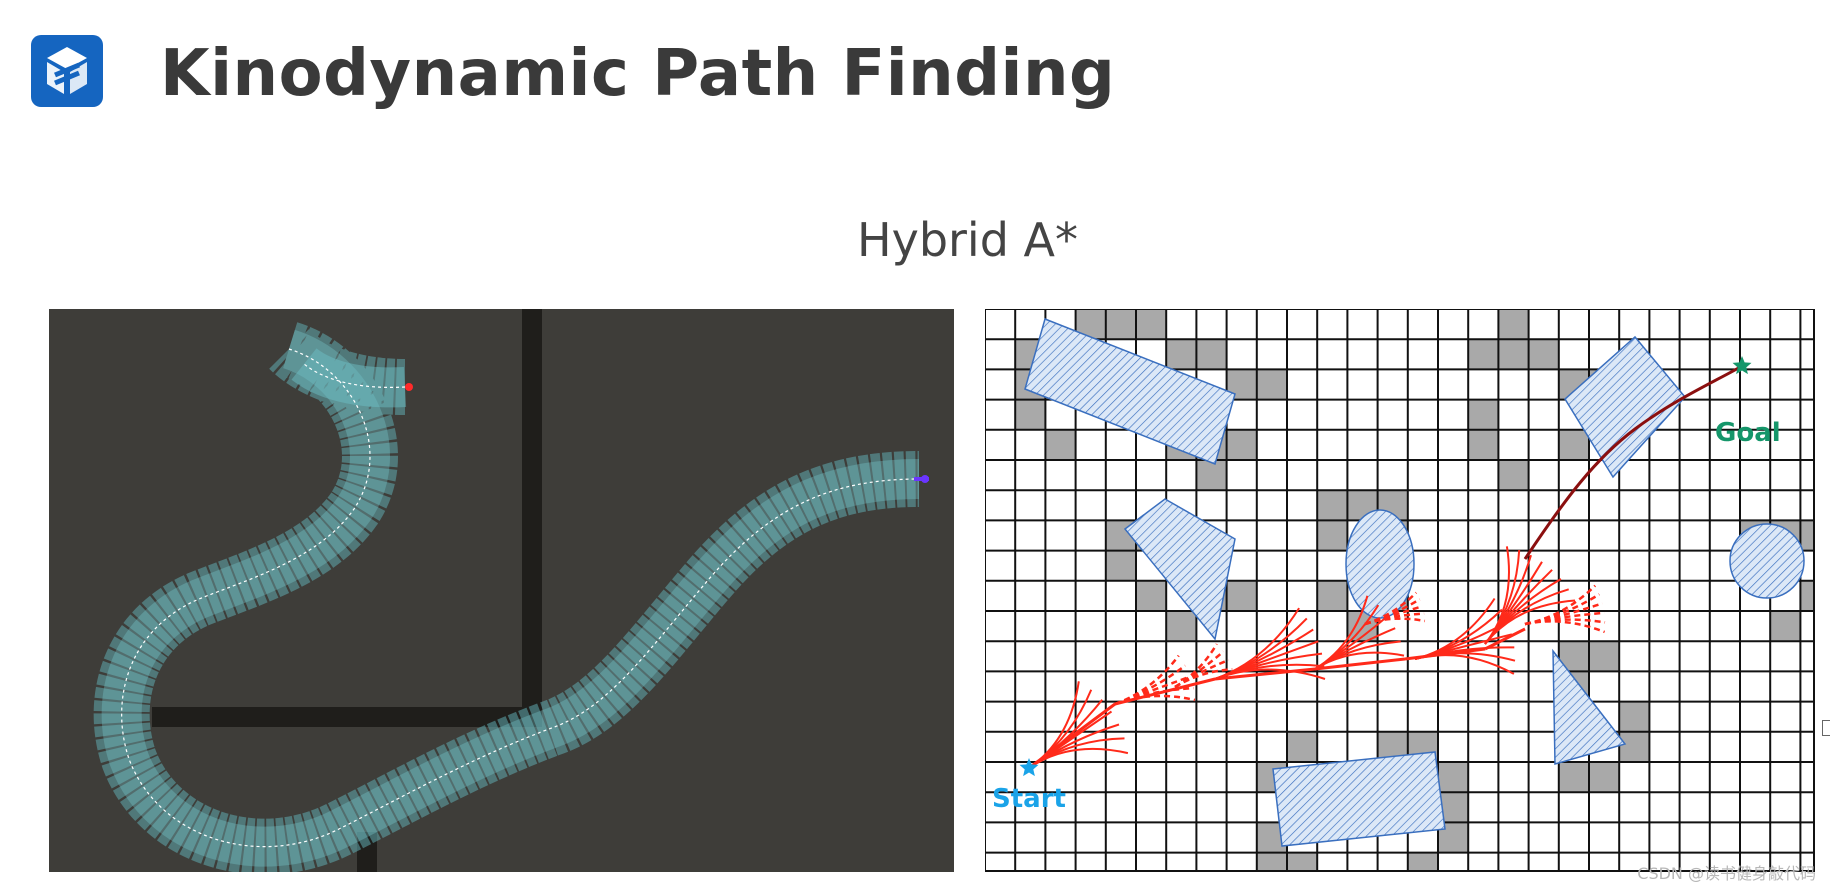  What do you see at coordinates (1633, 462) in the screenshot?
I see `final-path` at bounding box center [1633, 462].